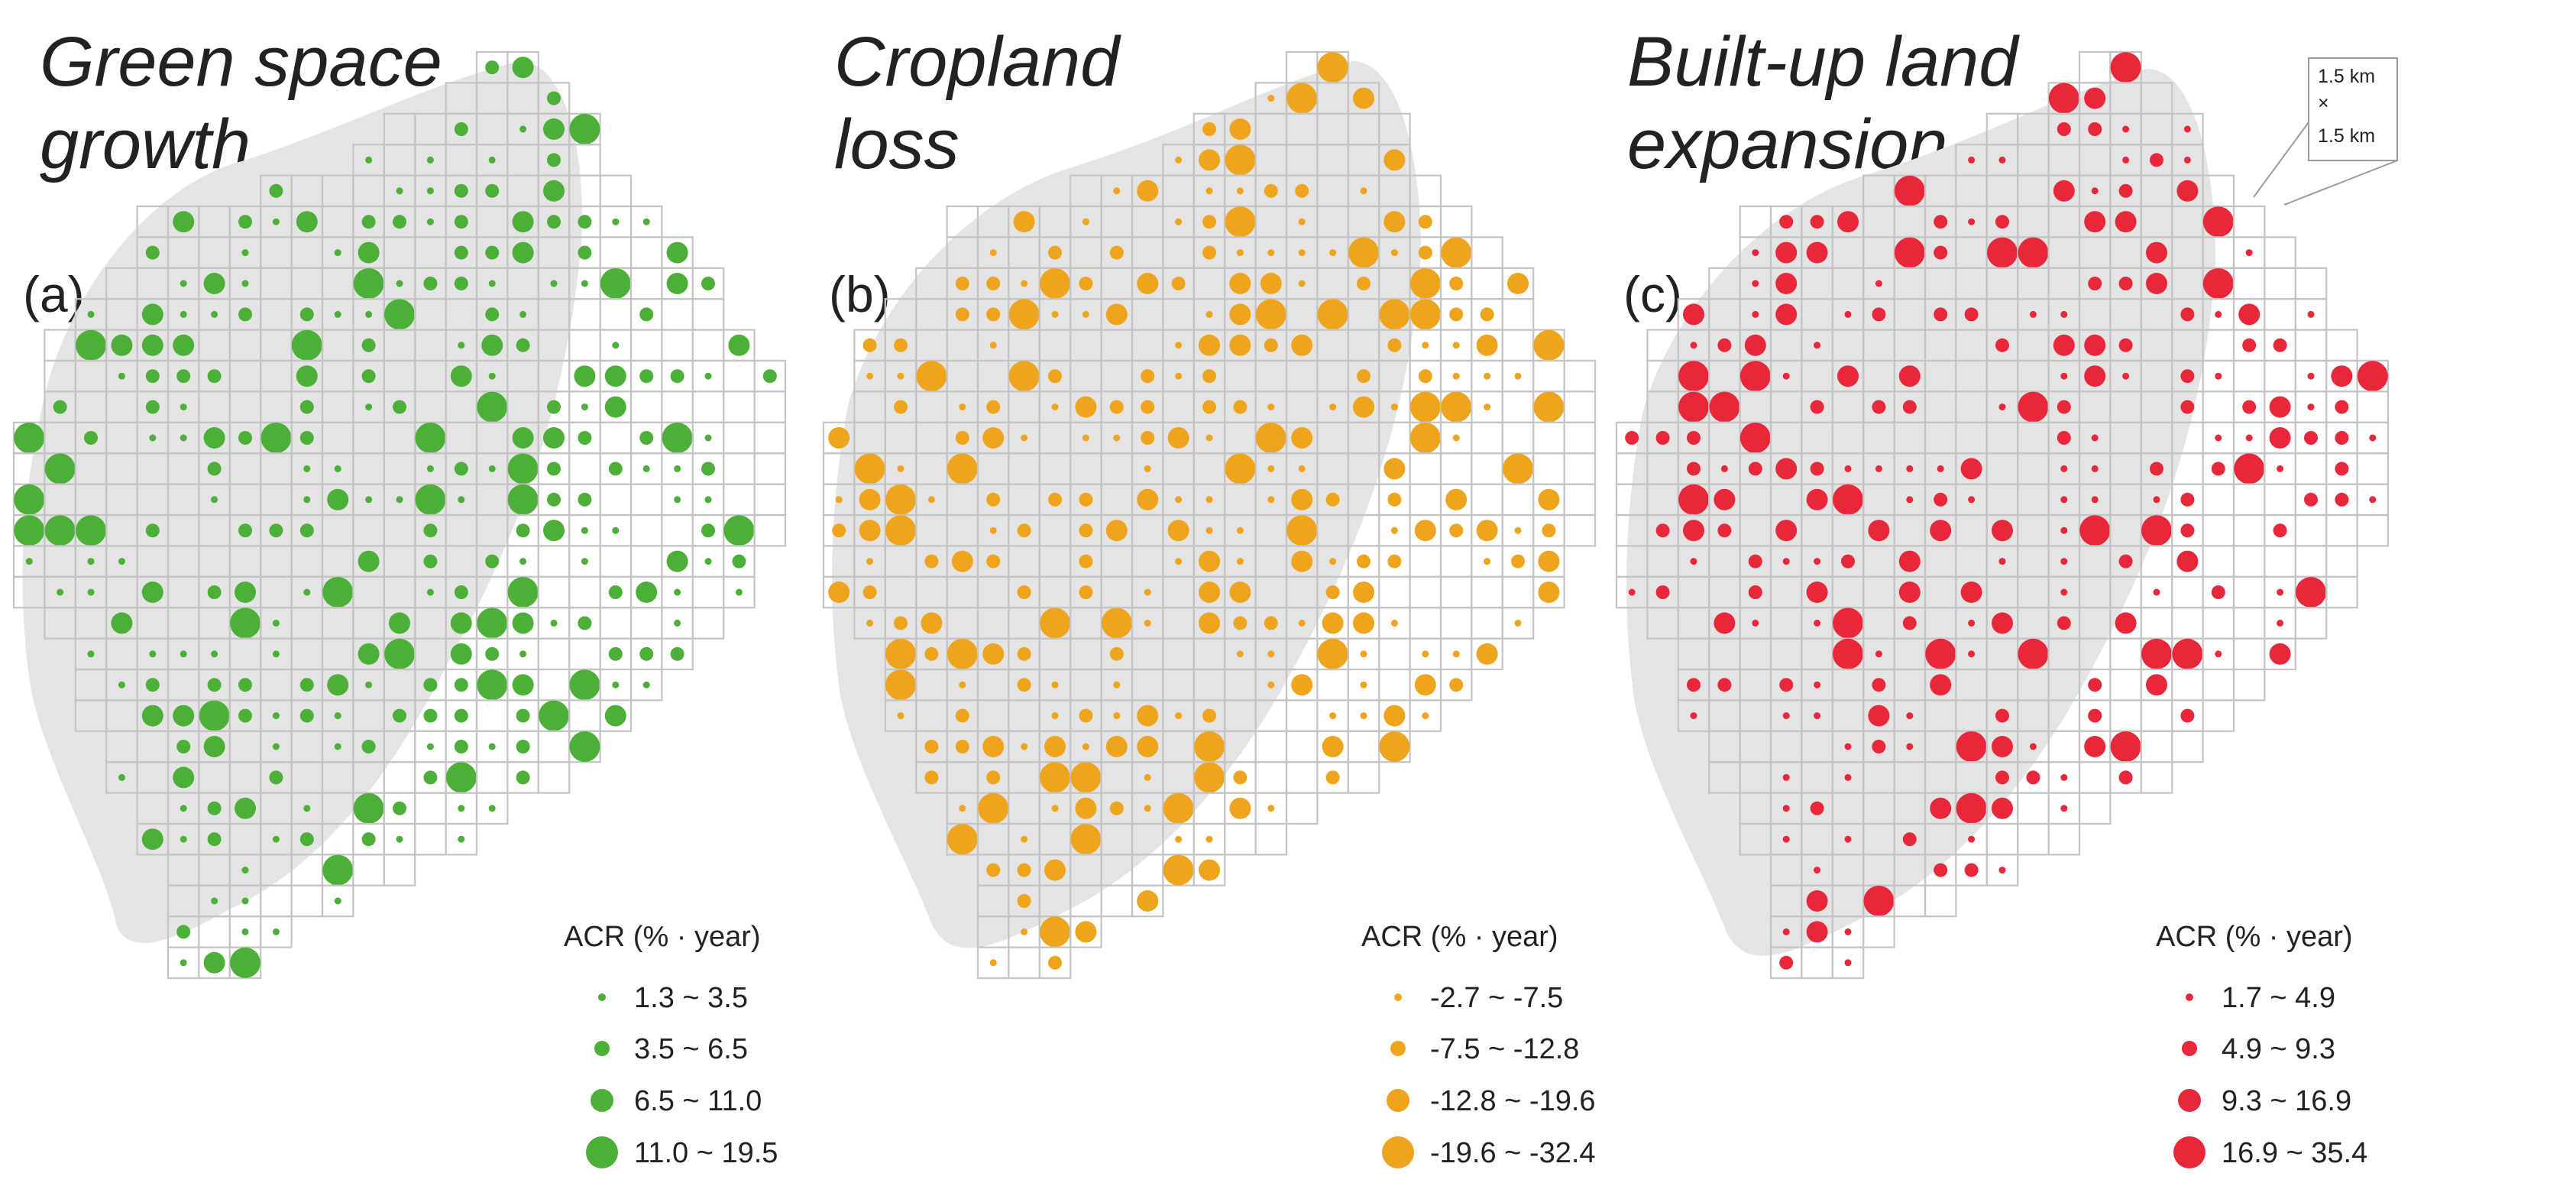 Image resolution: width=2576 pixels, height=1186 pixels. Describe the element at coordinates (2323, 103) in the screenshot. I see `scale-callout-line2: ×` at that location.